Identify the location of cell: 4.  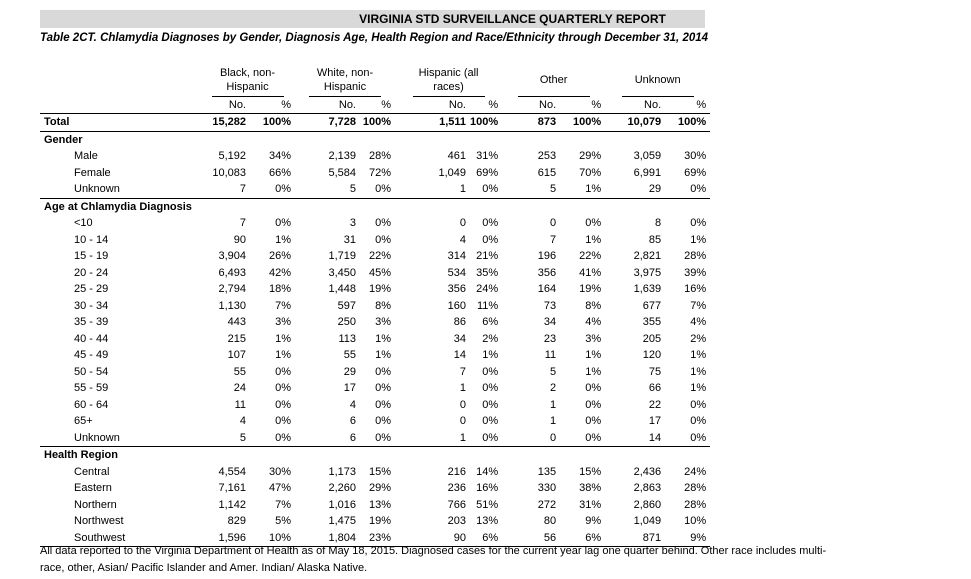
(242, 421).